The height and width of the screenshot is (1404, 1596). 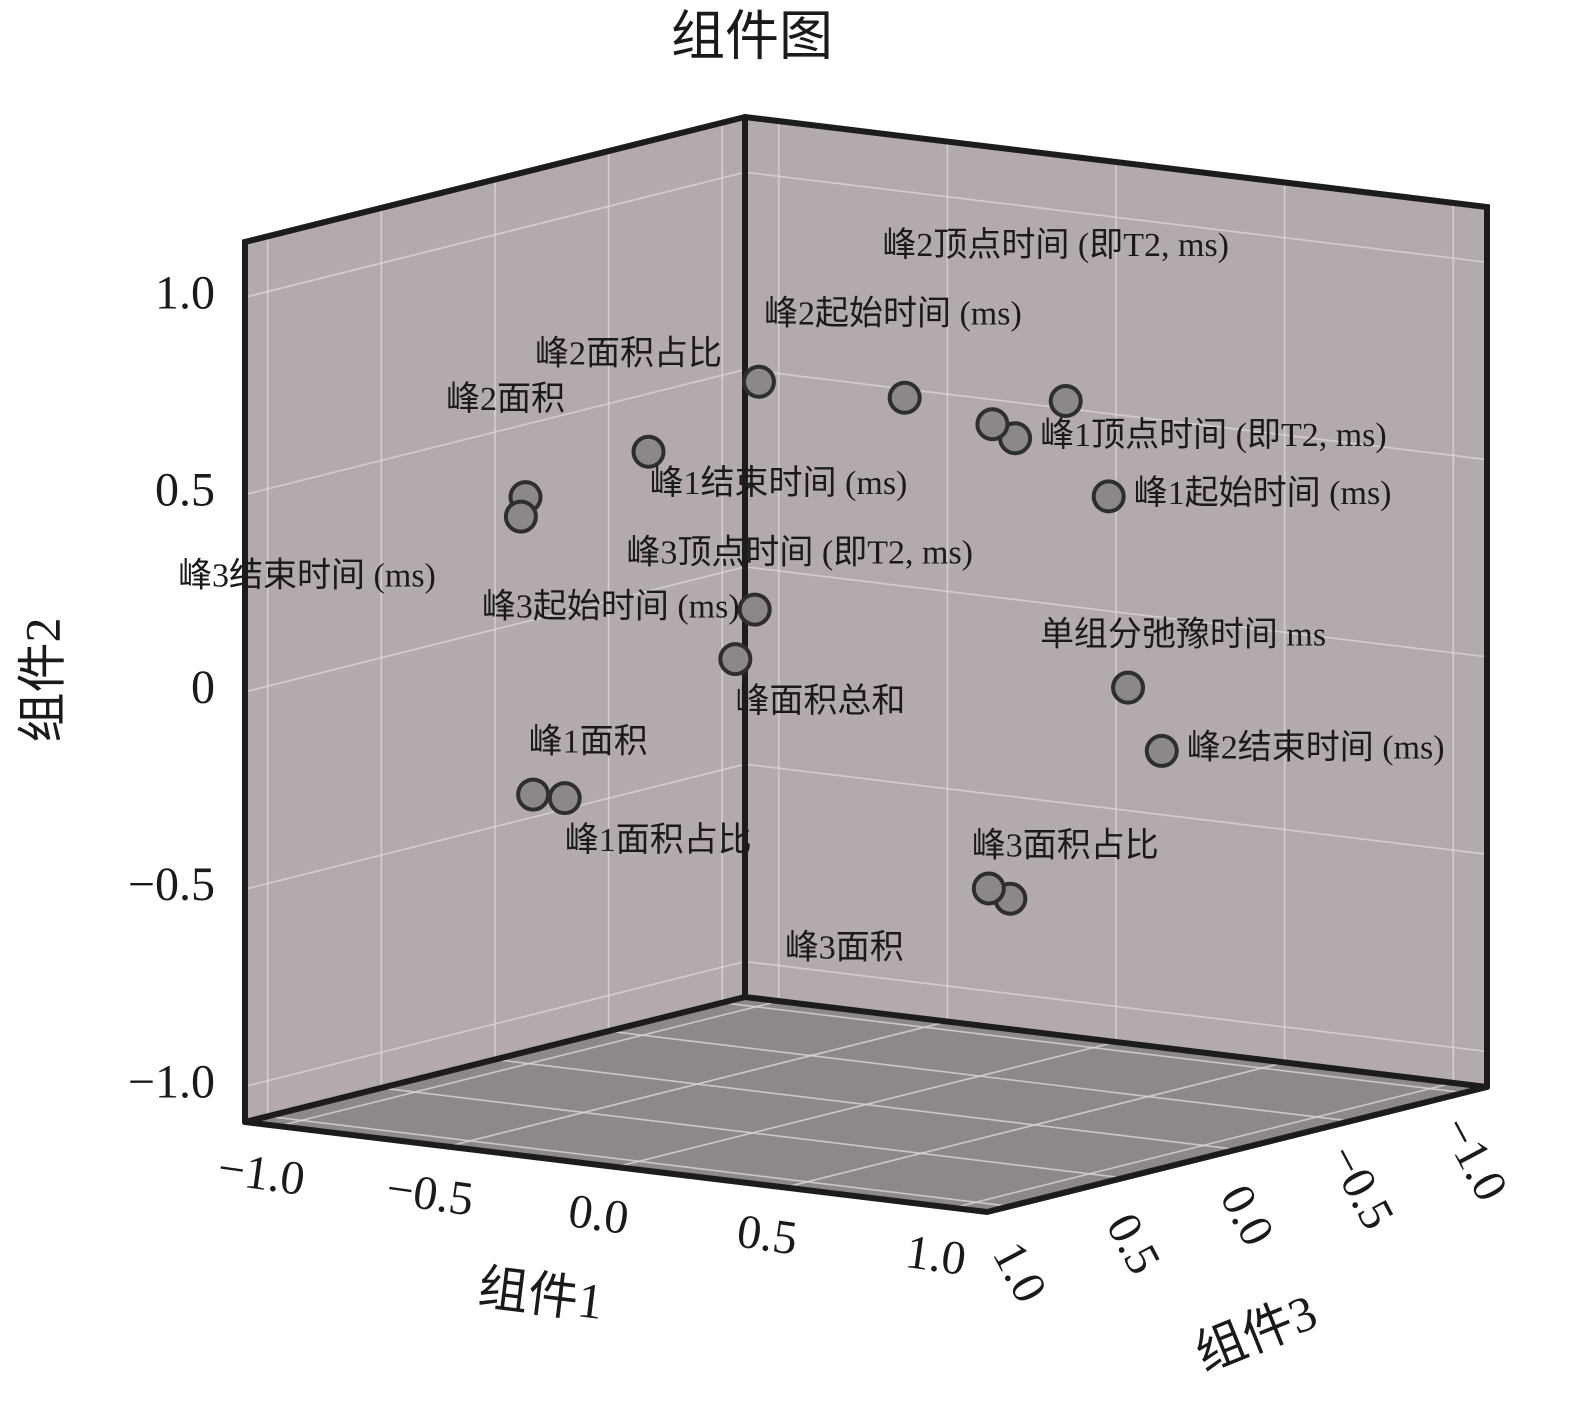 What do you see at coordinates (1065, 846) in the screenshot?
I see `point-label: 峰3面积占比` at bounding box center [1065, 846].